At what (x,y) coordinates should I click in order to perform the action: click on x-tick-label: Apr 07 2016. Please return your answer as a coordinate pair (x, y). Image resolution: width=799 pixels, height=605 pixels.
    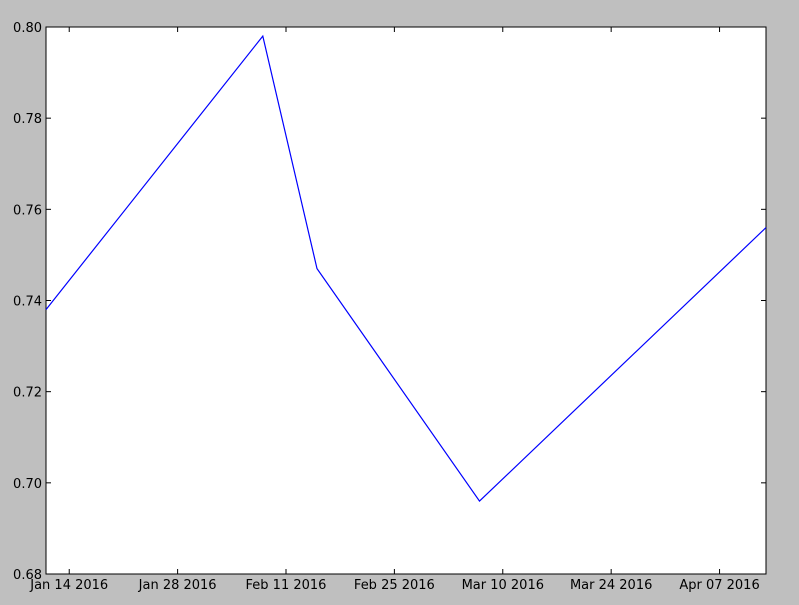
    Looking at the image, I should click on (719, 585).